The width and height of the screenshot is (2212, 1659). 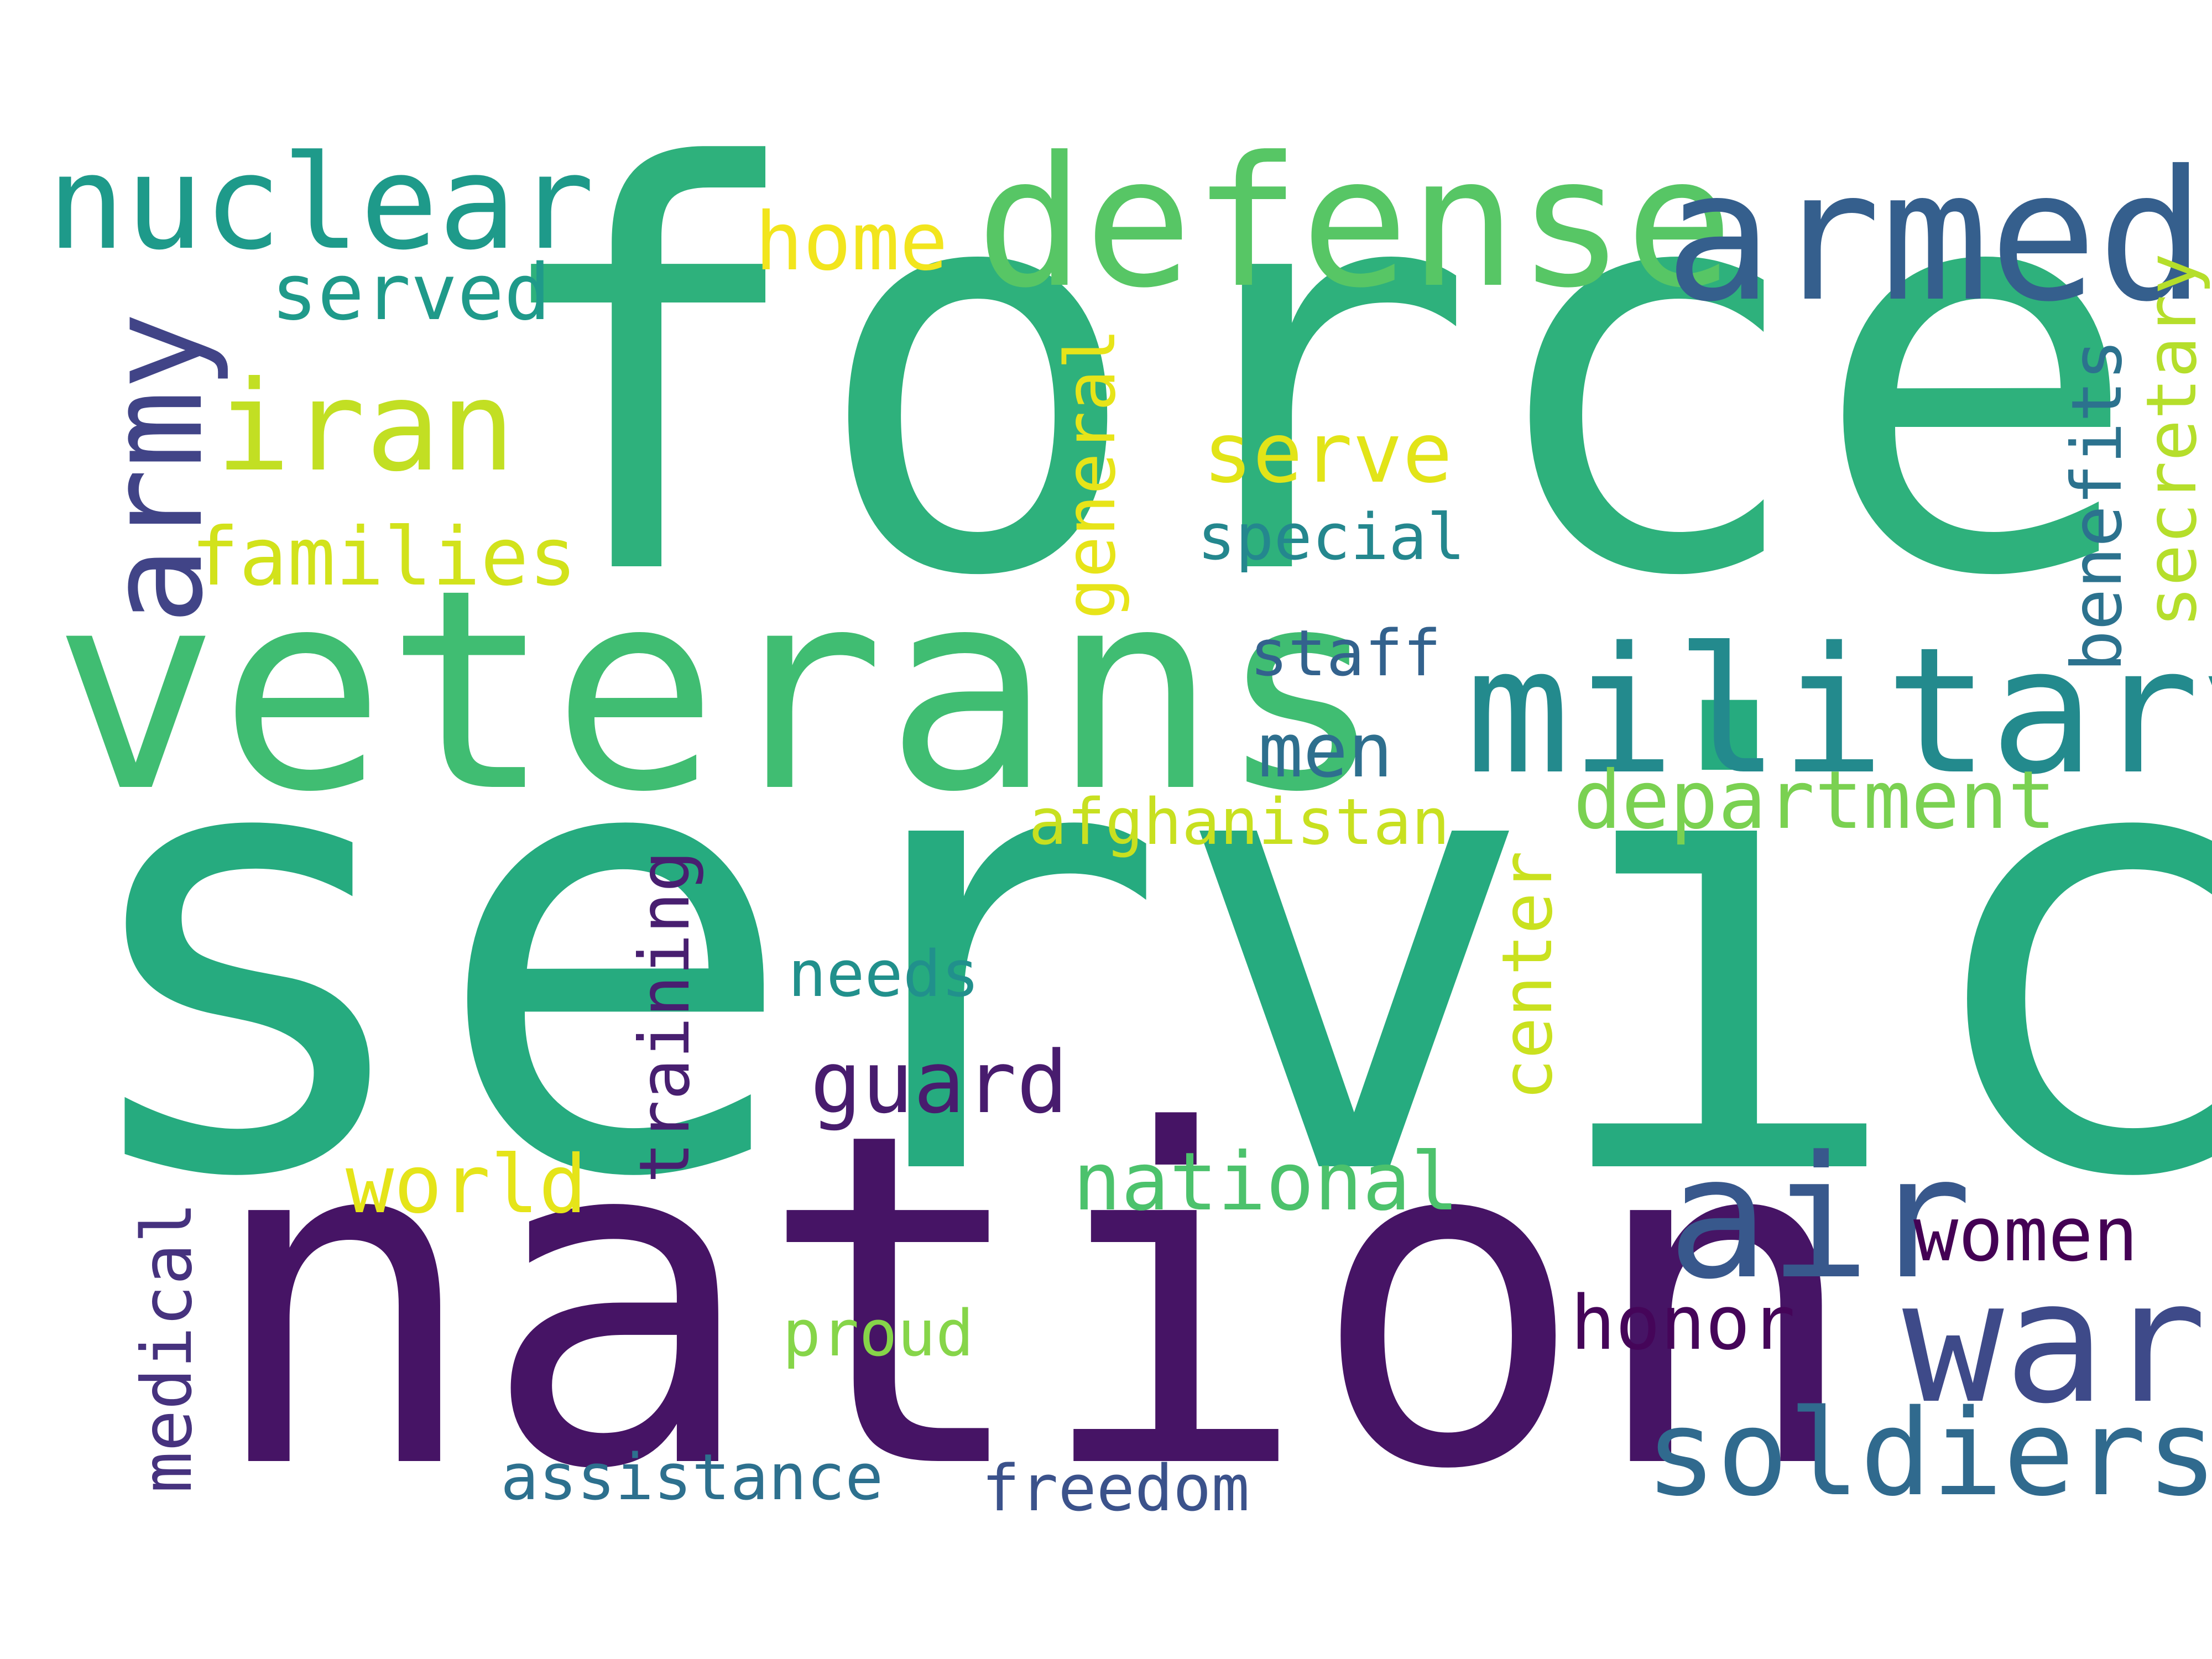 What do you see at coordinates (884, 974) in the screenshot?
I see `word-needs: needs` at bounding box center [884, 974].